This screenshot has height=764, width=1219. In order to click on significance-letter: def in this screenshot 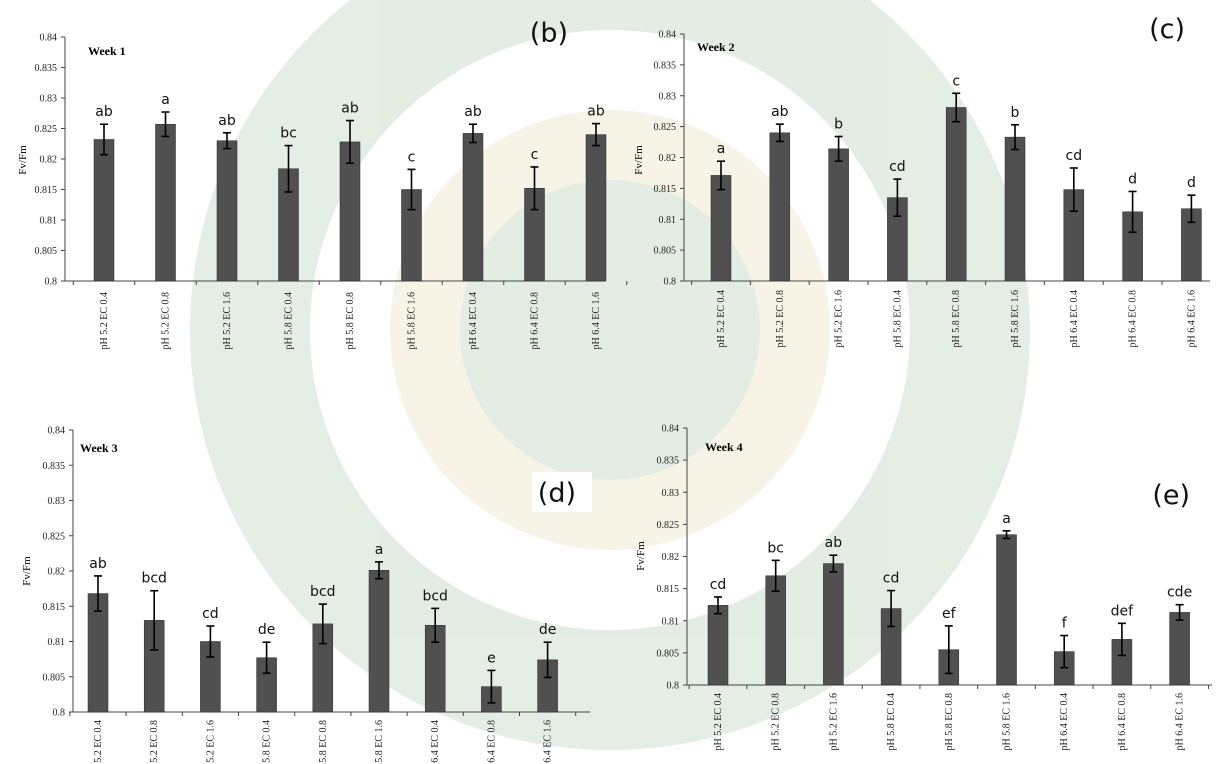, I will do `click(1123, 611)`.